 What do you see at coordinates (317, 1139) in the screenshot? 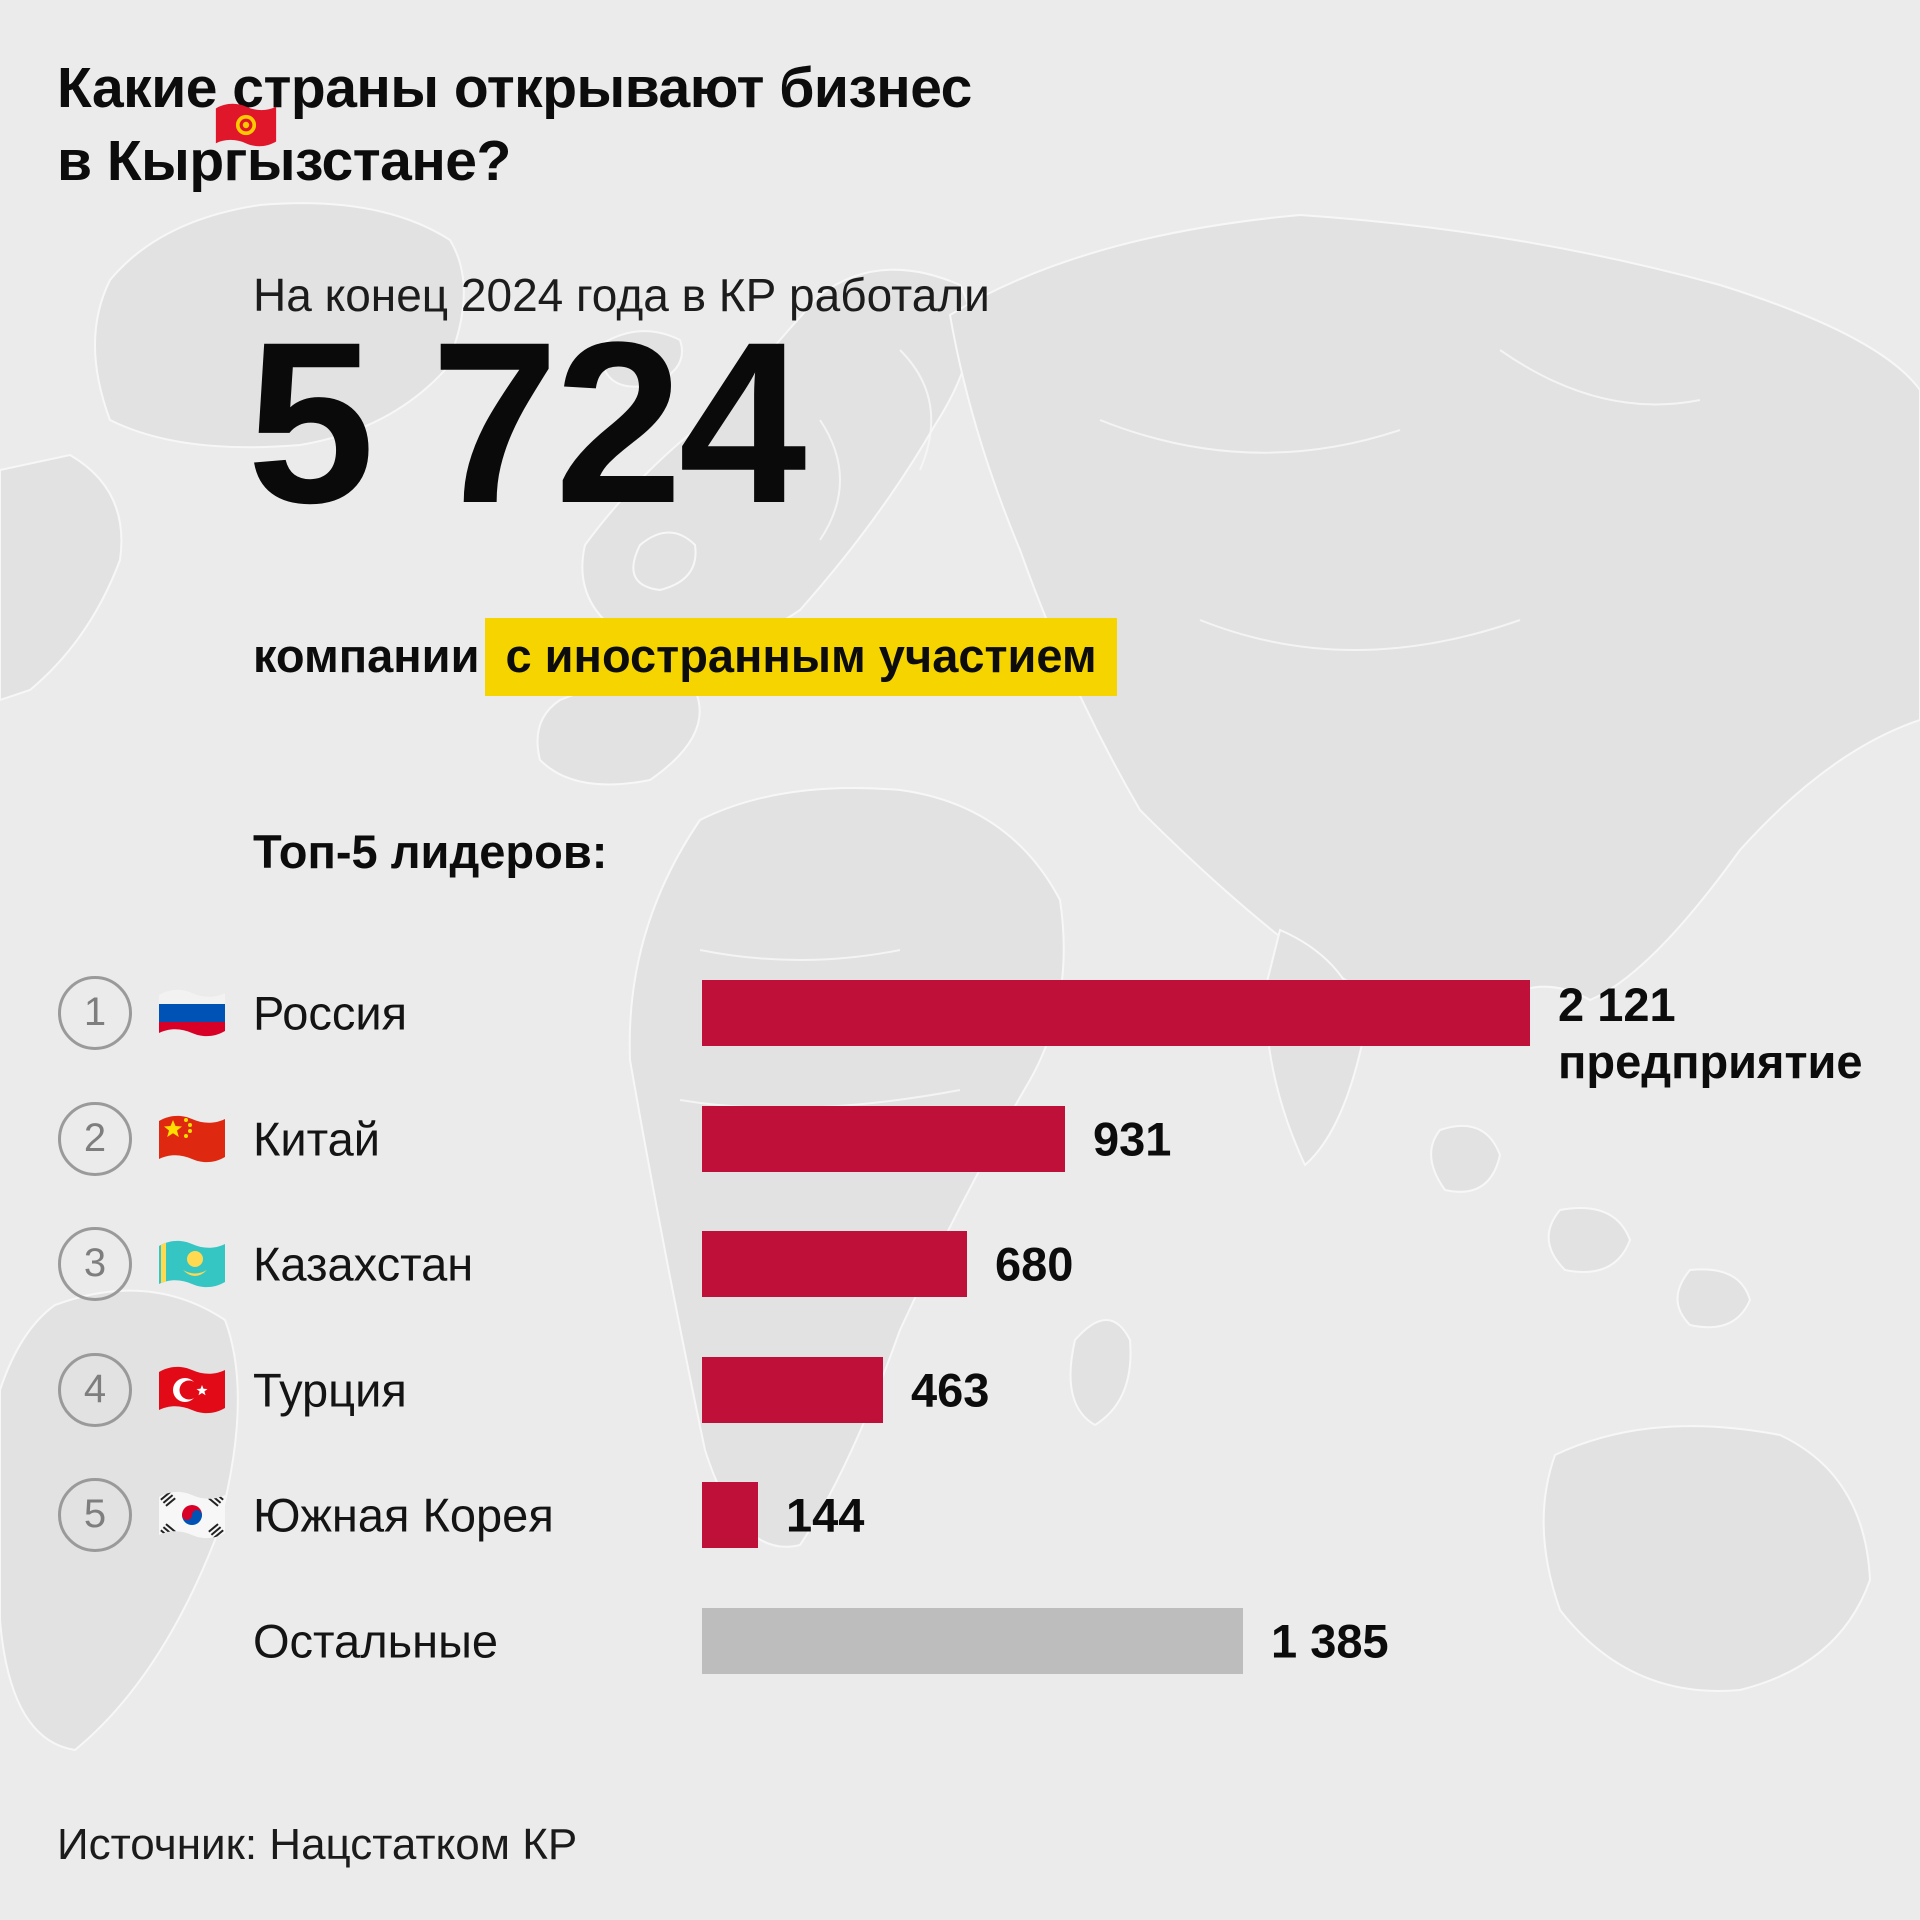
I see `country-label: Китай` at bounding box center [317, 1139].